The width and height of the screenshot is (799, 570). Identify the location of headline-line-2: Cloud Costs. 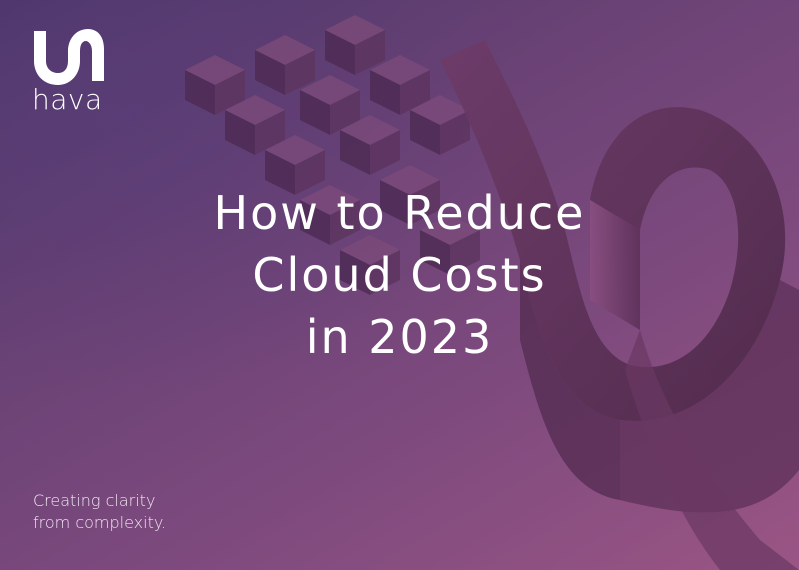
(399, 275).